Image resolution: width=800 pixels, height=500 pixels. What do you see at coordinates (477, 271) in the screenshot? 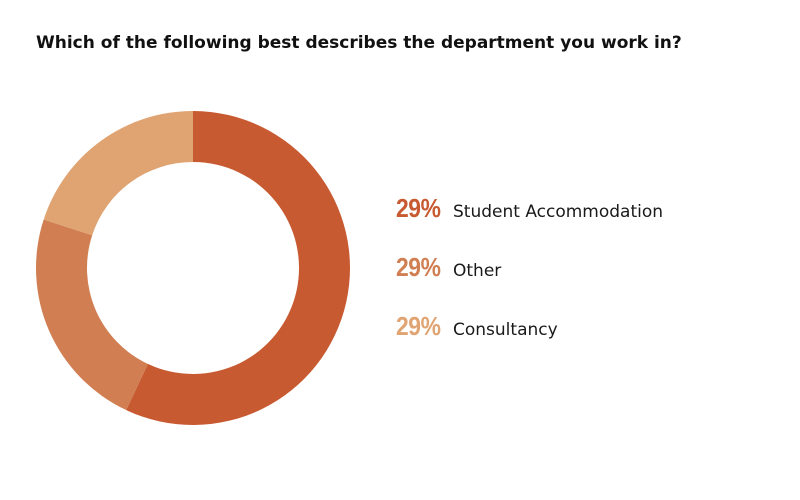
I see `legend-label: Other` at bounding box center [477, 271].